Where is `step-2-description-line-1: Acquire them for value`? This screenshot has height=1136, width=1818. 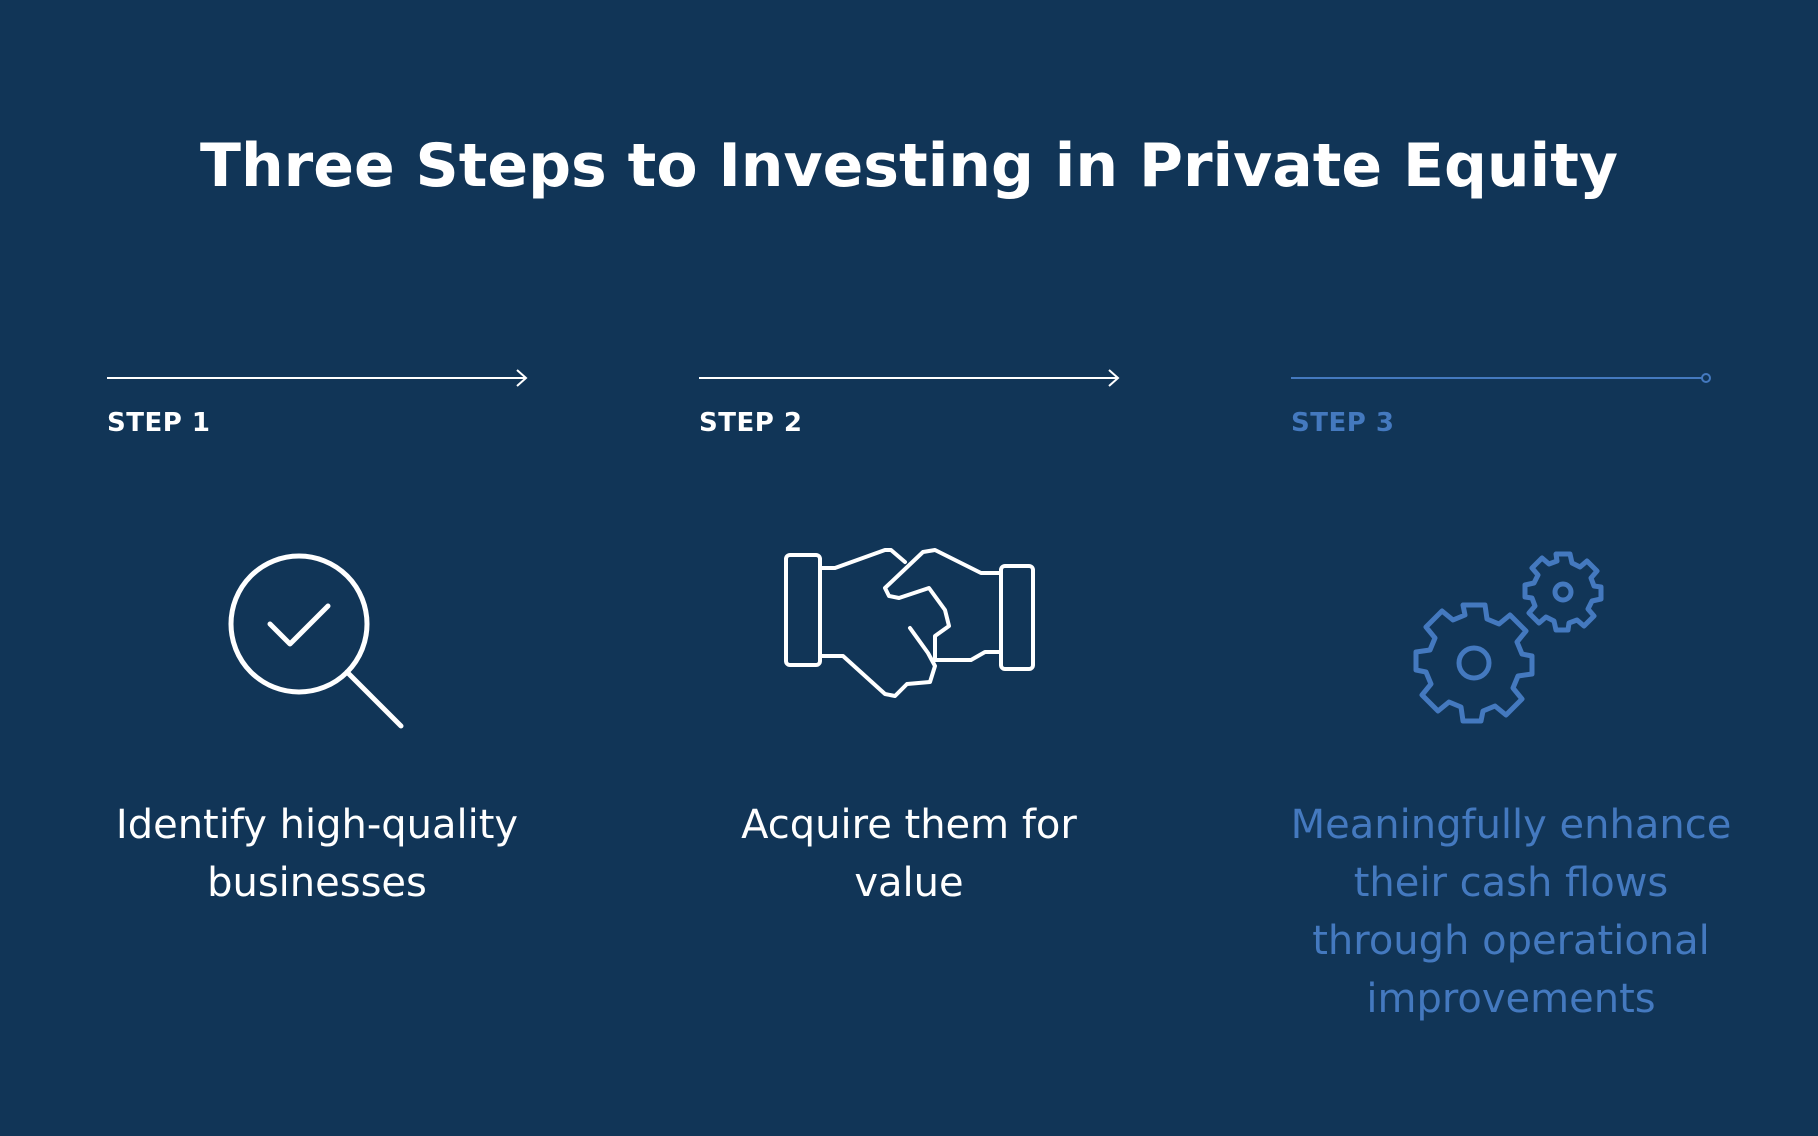 step-2-description-line-1: Acquire them for value is located at coordinates (909, 854).